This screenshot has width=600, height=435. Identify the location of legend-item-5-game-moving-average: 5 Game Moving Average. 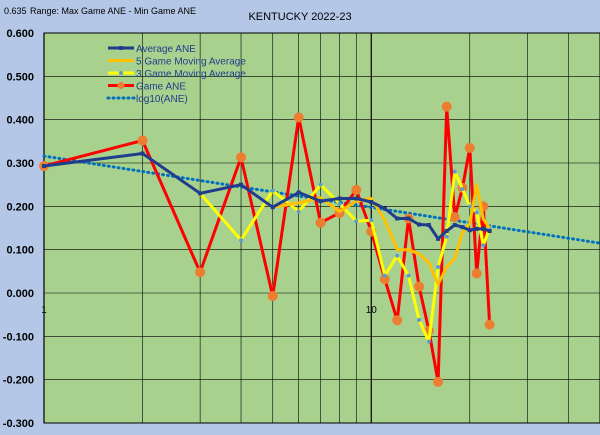
(177, 62).